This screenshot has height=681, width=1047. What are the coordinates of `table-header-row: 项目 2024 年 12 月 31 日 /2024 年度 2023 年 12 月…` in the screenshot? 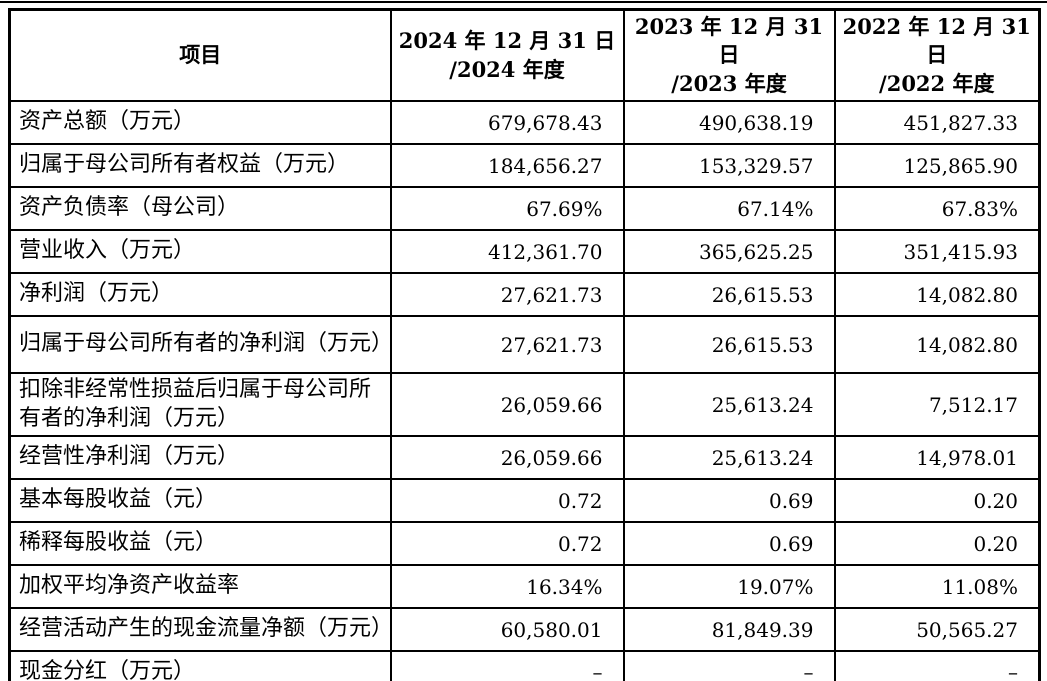 It's located at (524, 55).